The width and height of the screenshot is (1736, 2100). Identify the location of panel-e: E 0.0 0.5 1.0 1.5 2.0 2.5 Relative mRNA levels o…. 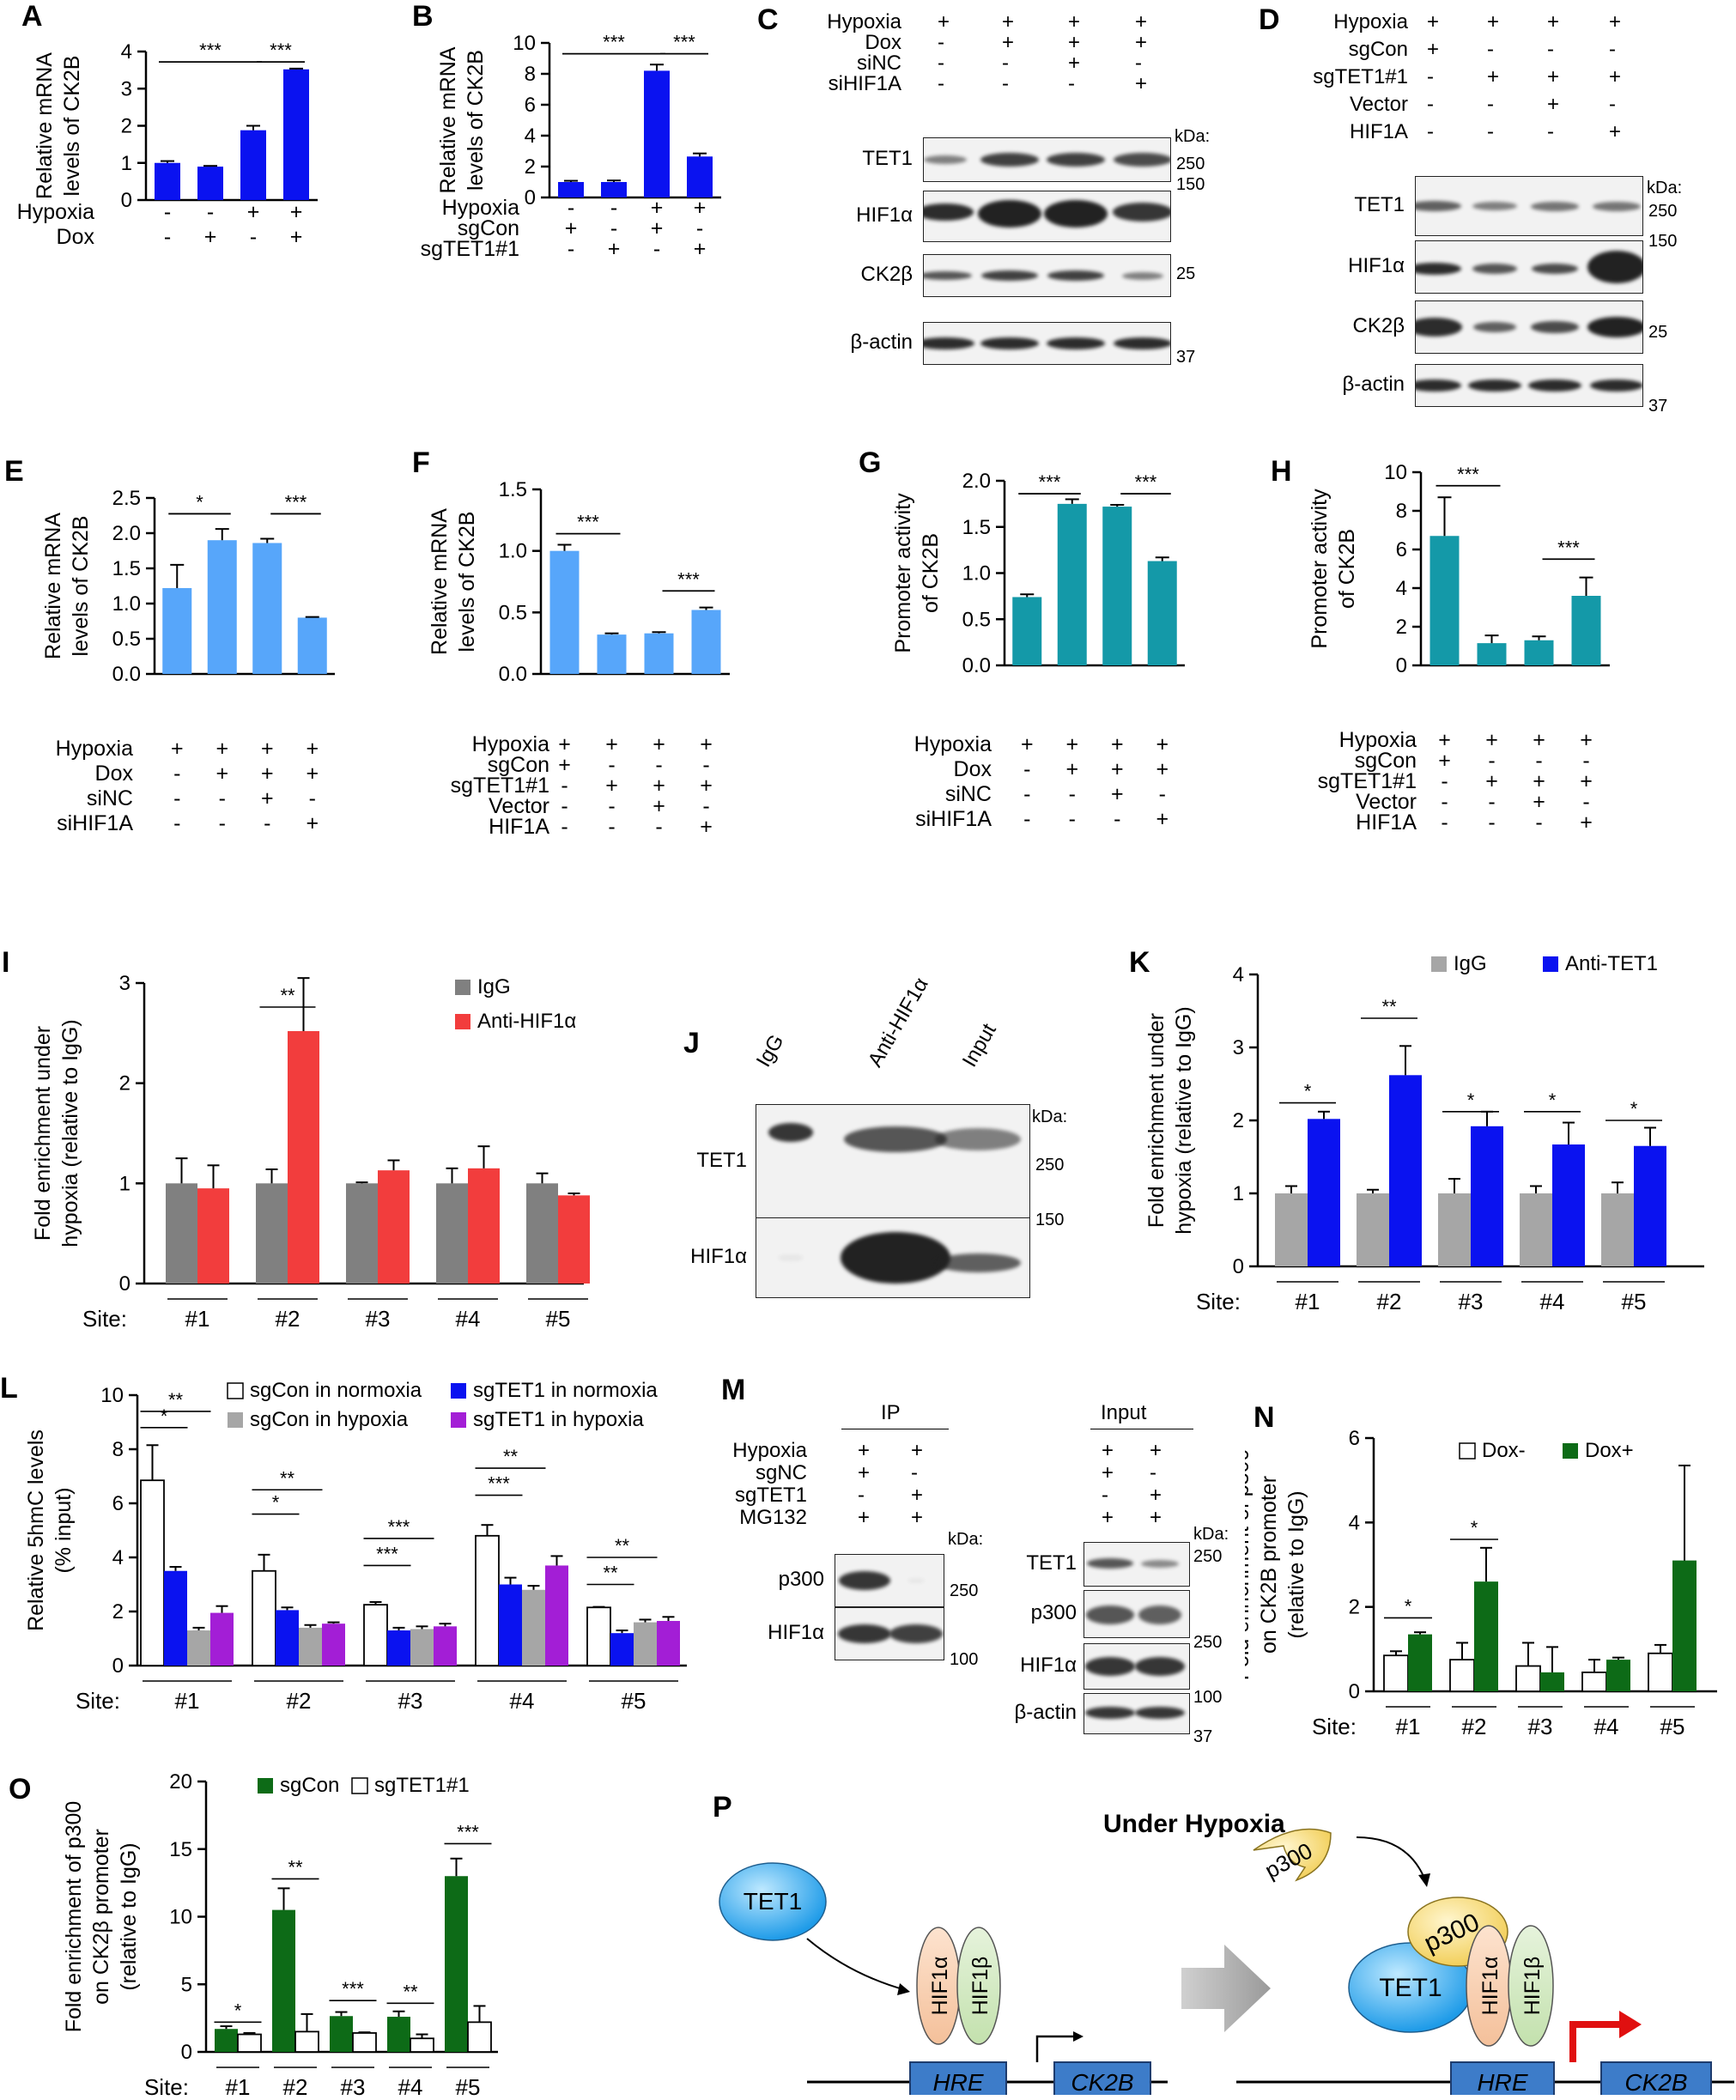
(176, 678).